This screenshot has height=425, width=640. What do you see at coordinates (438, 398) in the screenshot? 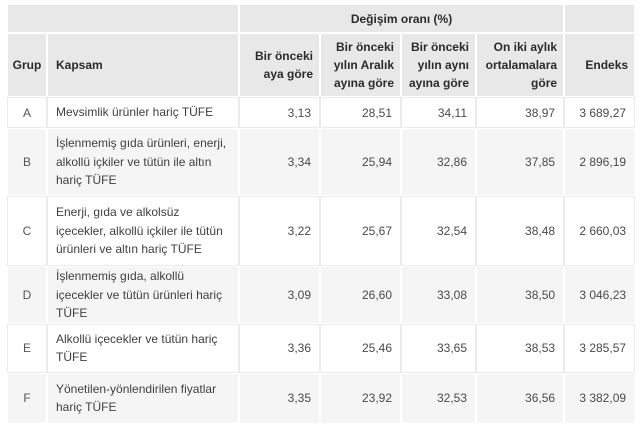
I see `annual-cell: 32,53` at bounding box center [438, 398].